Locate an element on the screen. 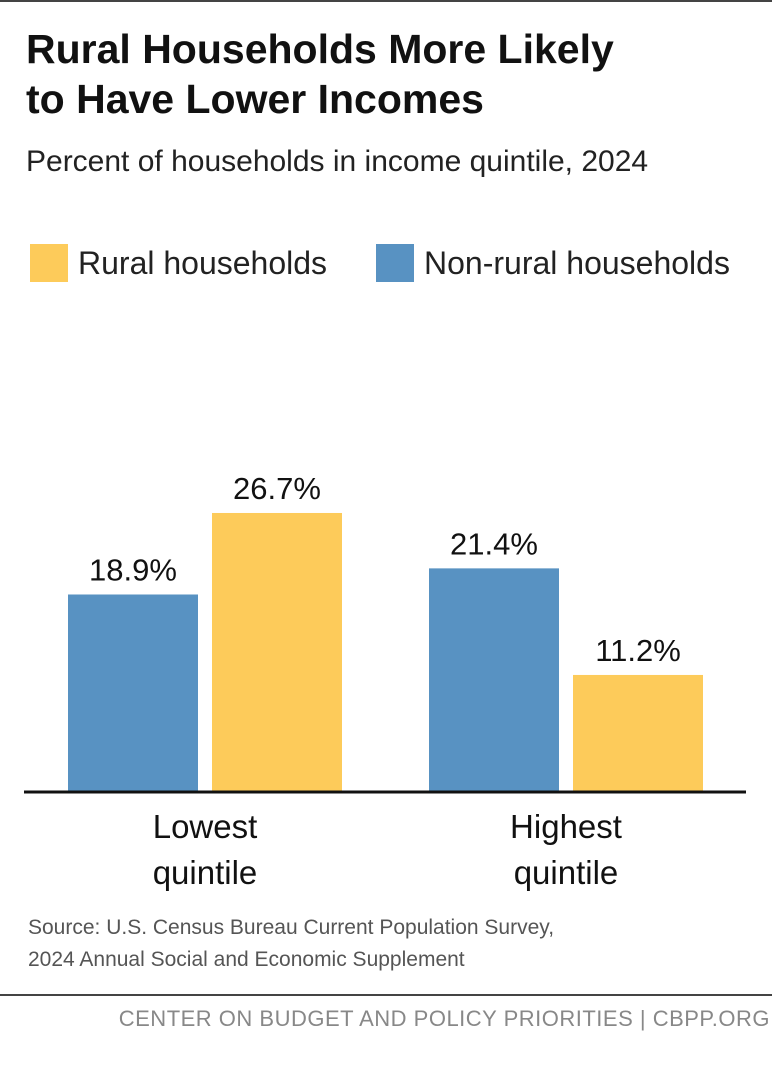 The image size is (772, 1066). category-label-lowest-line-1: Lowest is located at coordinates (205, 826).